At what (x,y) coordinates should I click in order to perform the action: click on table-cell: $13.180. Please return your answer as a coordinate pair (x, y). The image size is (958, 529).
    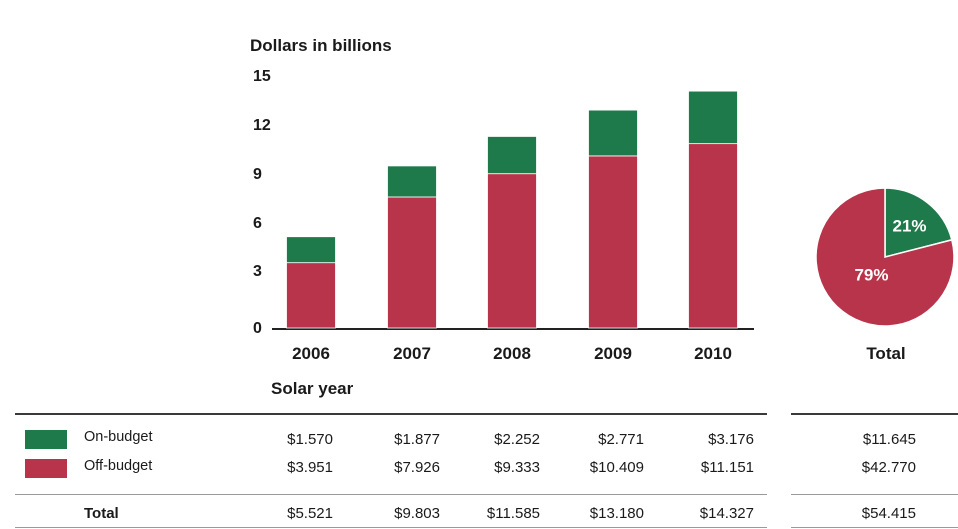
    Looking at the image, I should click on (616, 513).